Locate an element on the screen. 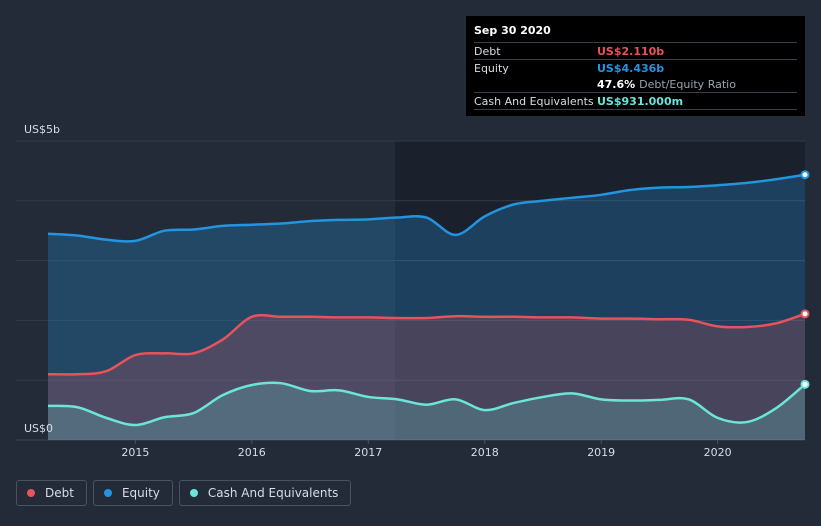 This screenshot has width=821, height=526. x-tick-label: 2015 is located at coordinates (135, 452).